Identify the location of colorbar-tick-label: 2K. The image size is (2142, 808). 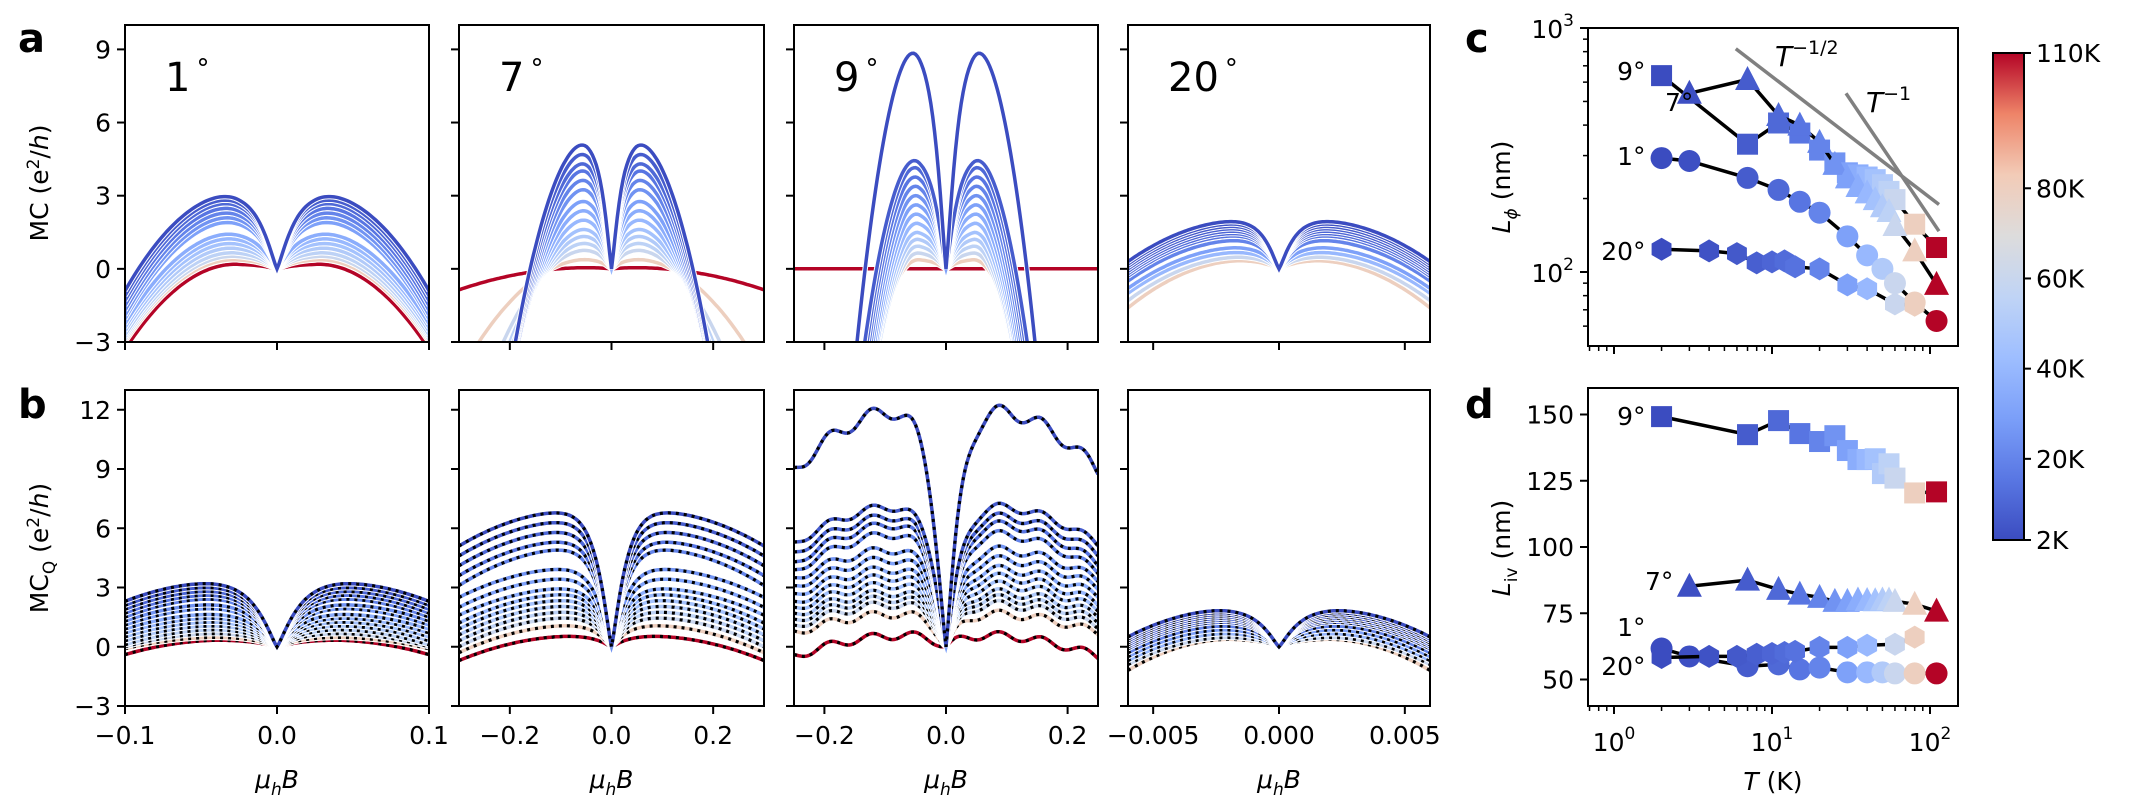
(2052, 540).